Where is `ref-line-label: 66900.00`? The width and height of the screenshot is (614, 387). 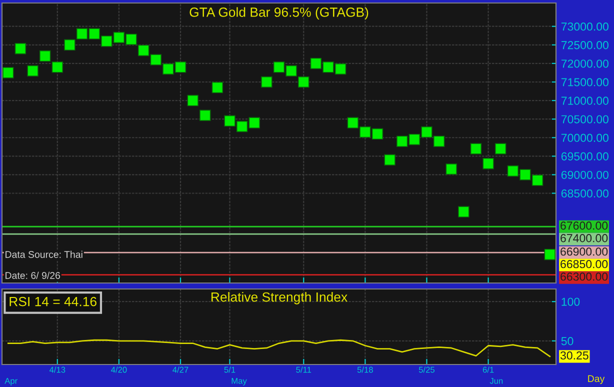
ref-line-label: 66900.00 is located at coordinates (584, 252).